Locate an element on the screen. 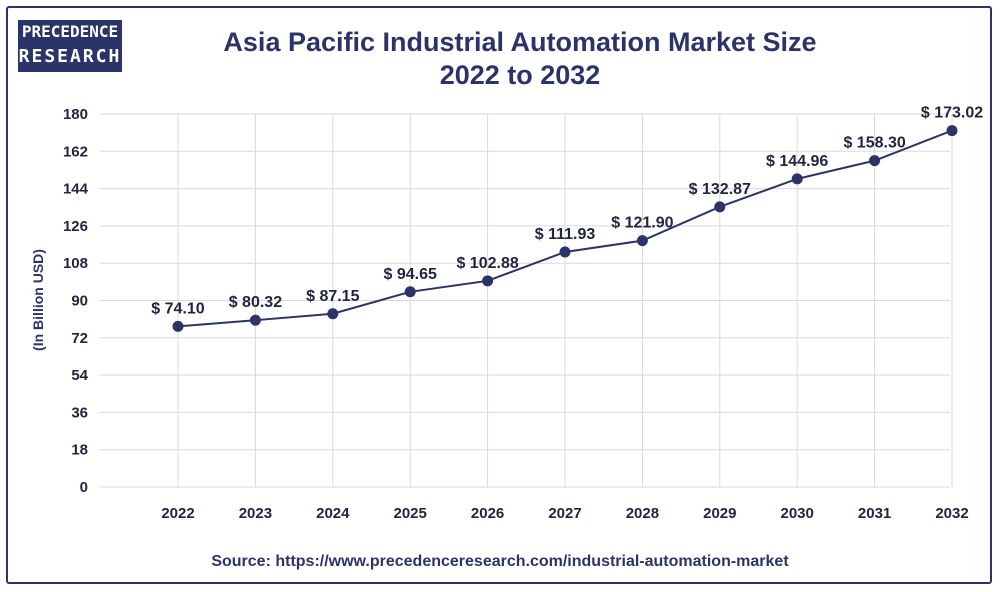 The image size is (1000, 592). x-tick-label: 2022 is located at coordinates (177, 513).